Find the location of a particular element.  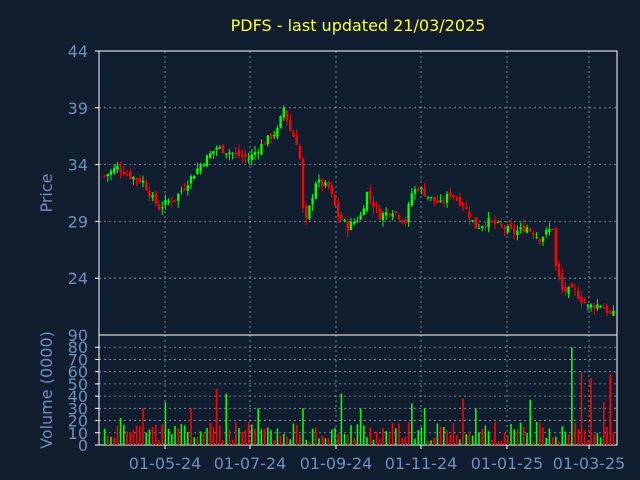

price-tick-label: 24 is located at coordinates (78, 278).